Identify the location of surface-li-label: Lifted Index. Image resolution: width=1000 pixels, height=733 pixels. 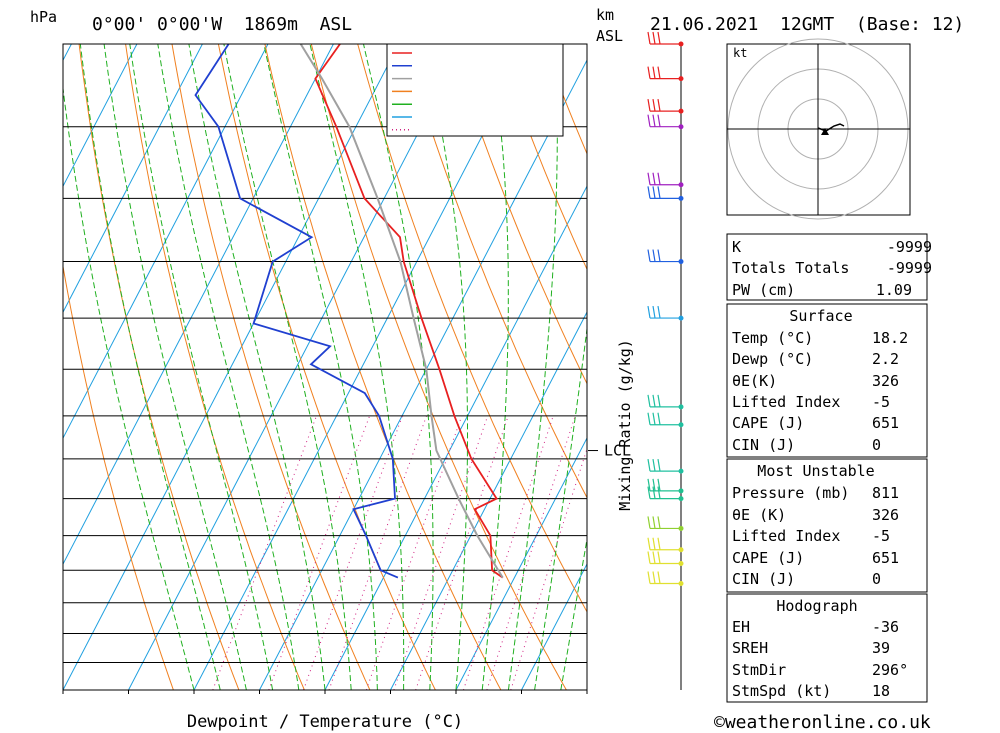
(786, 402).